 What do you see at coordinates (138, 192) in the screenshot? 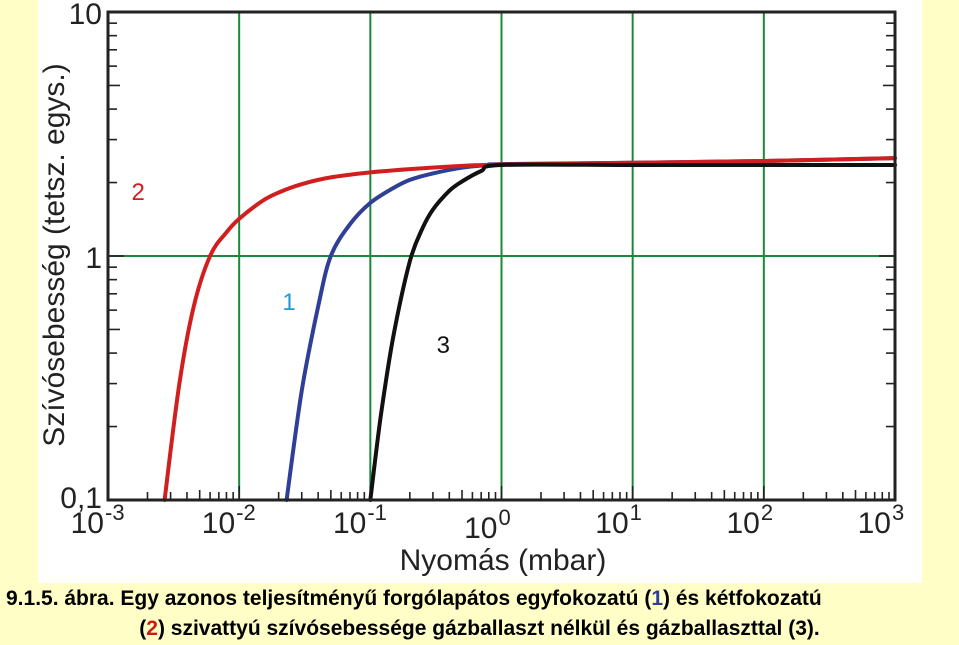
I see `series-label-2: 2` at bounding box center [138, 192].